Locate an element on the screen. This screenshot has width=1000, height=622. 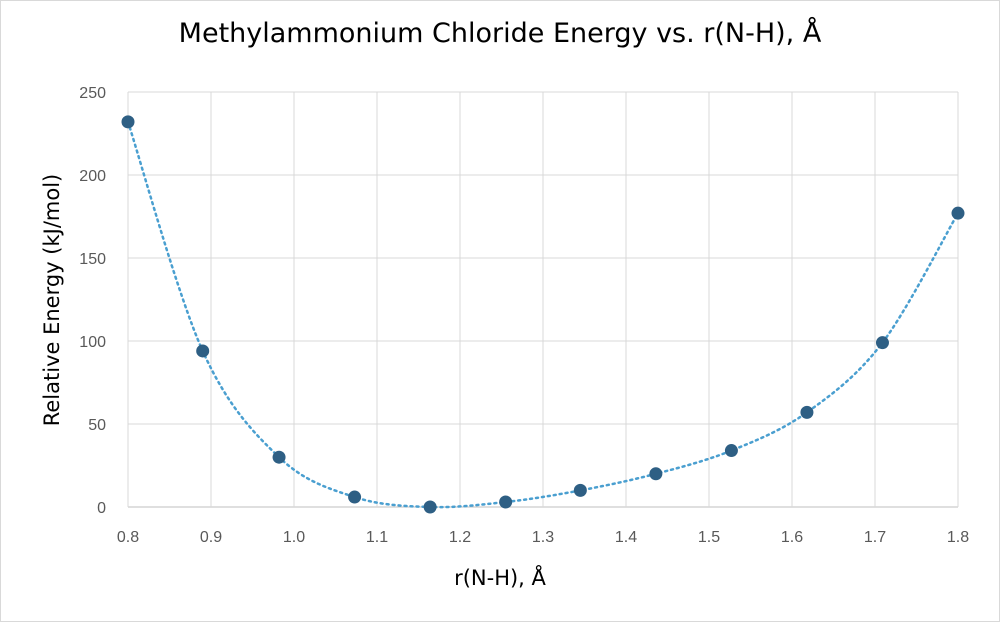
x-tick-label: 1.1 is located at coordinates (377, 537).